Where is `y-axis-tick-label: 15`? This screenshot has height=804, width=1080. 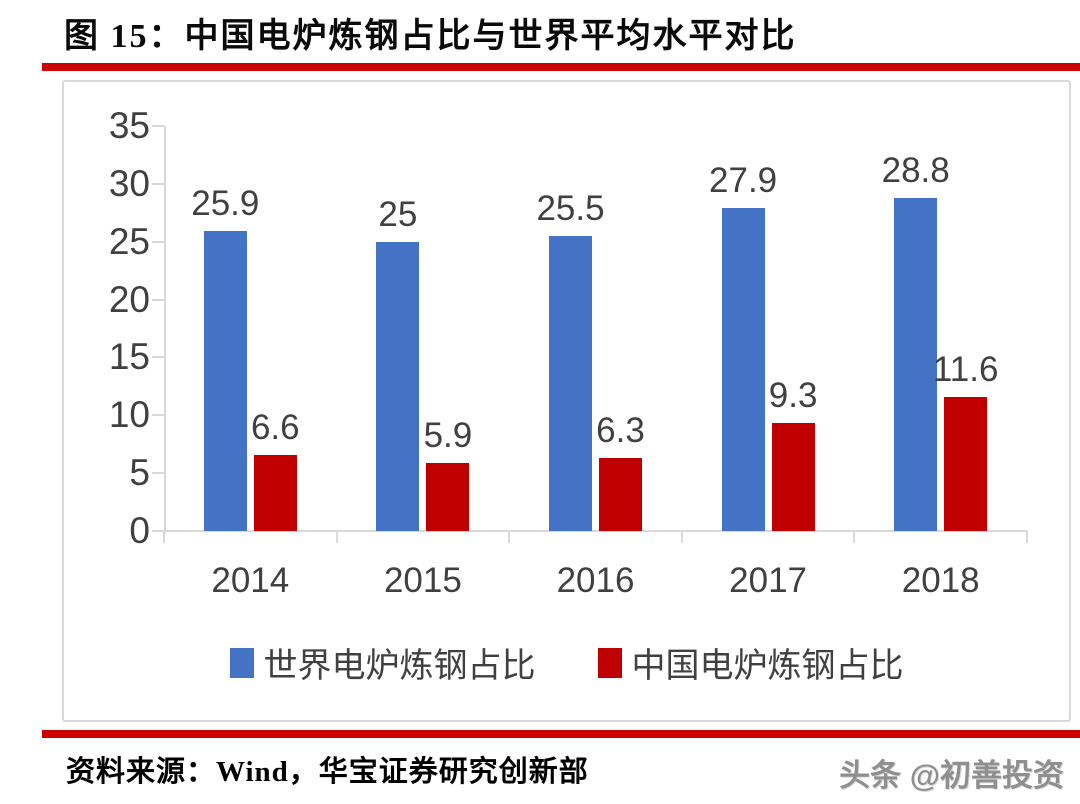 y-axis-tick-label: 15 is located at coordinates (129, 357).